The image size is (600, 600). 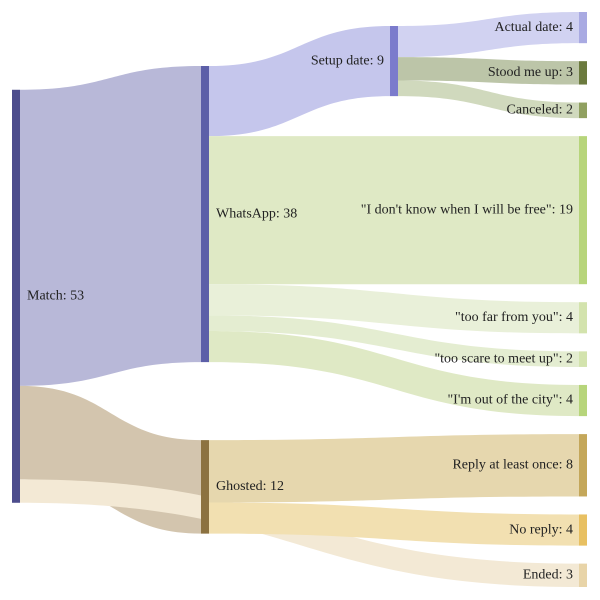 I want to click on node-label: Setup date: 9, so click(x=347, y=60).